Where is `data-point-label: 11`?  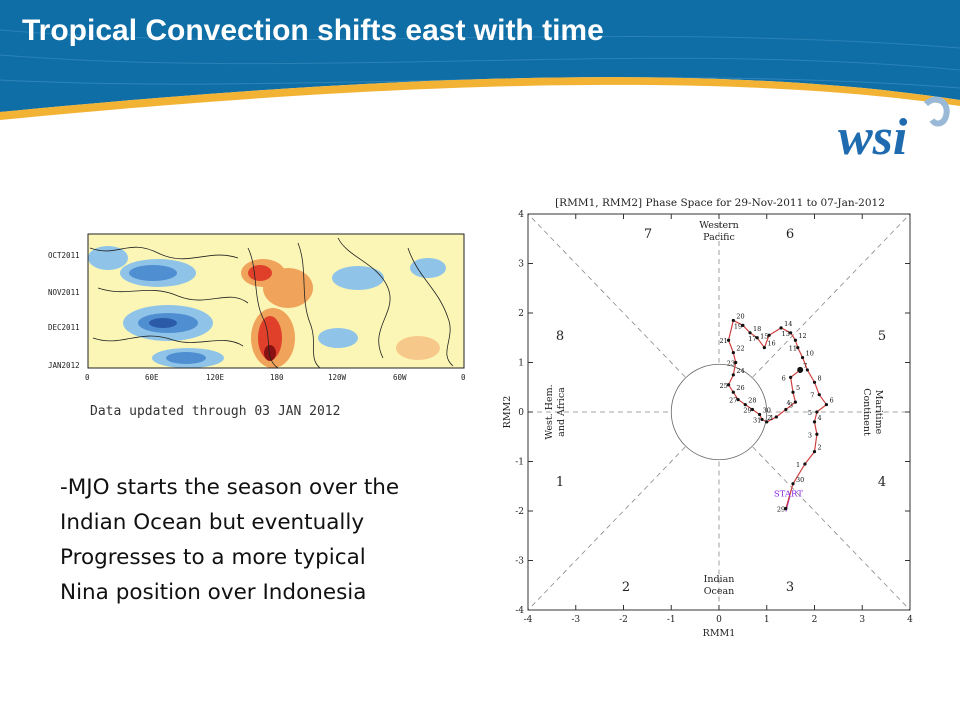
data-point-label: 11 is located at coordinates (793, 349).